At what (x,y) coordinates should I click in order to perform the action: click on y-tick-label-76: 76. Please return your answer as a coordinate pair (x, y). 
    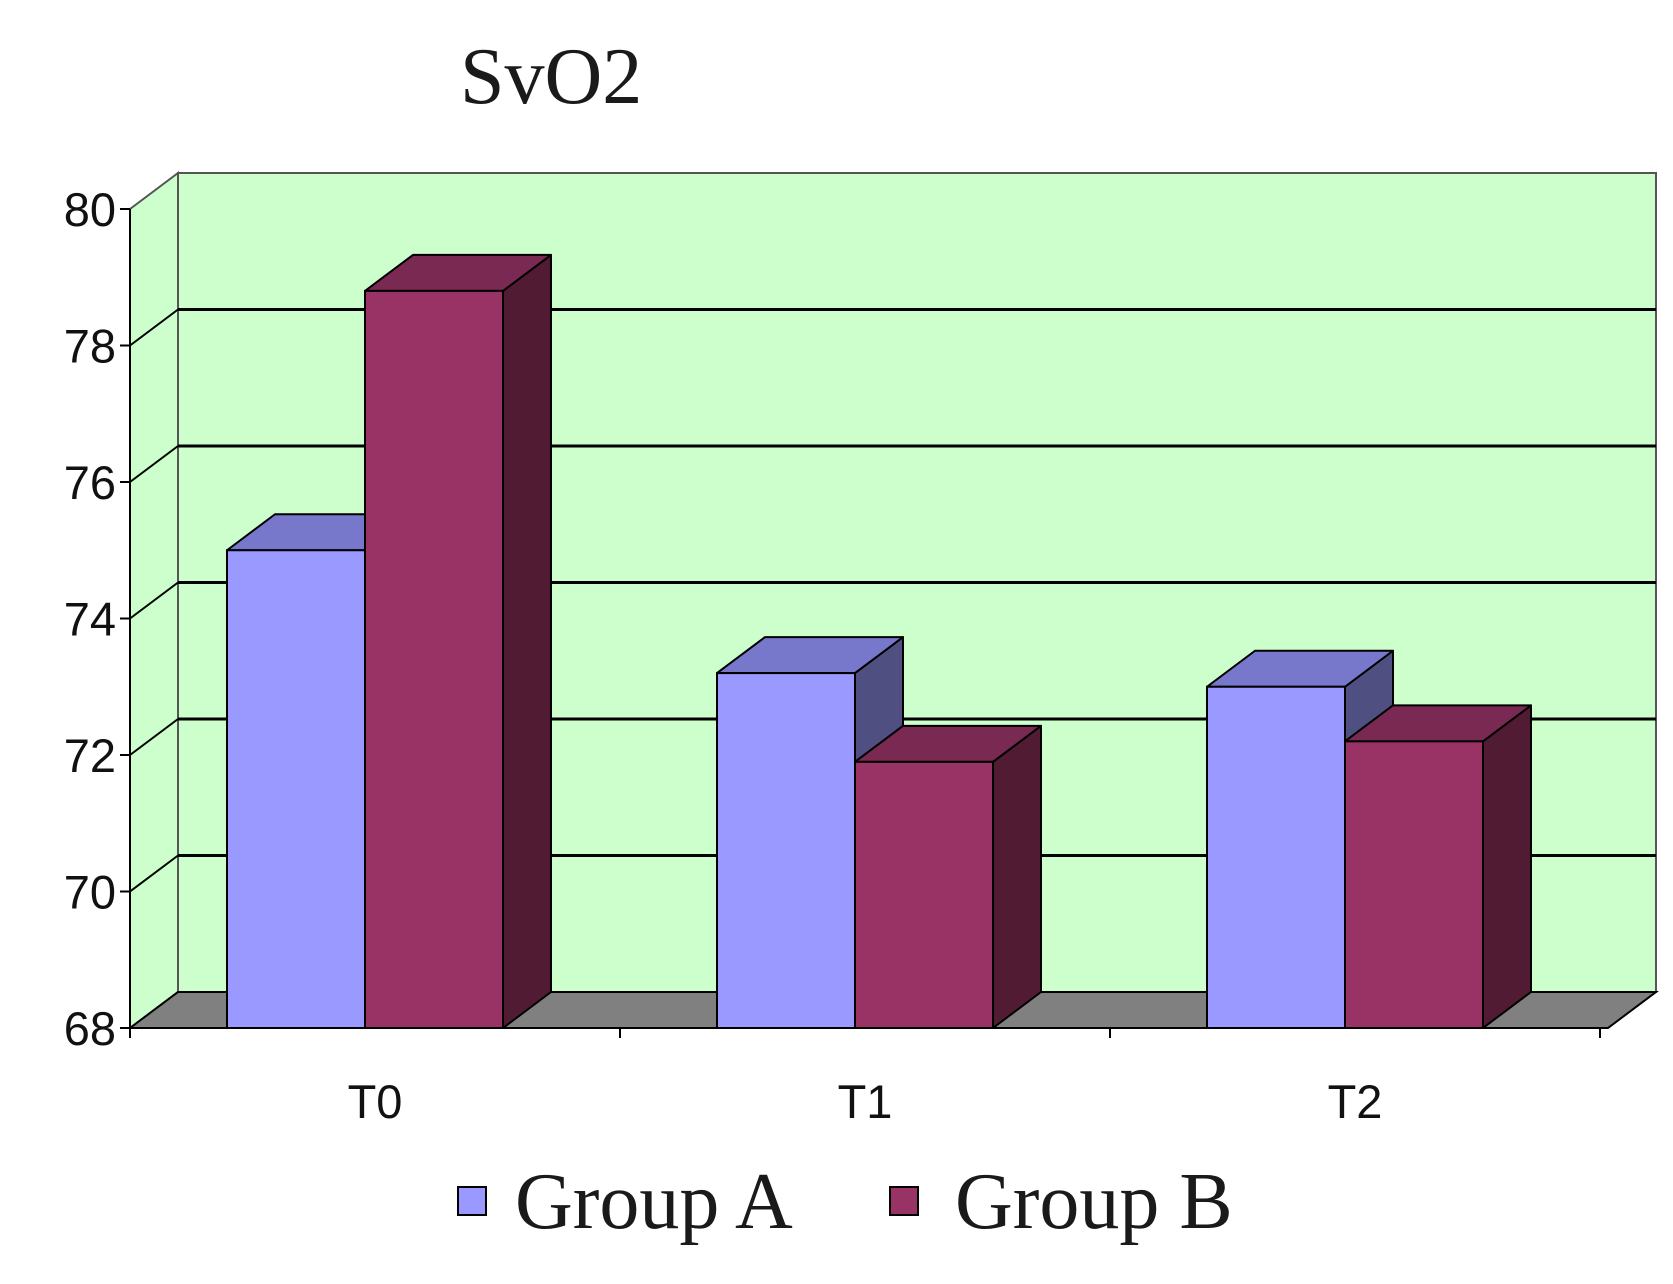
    Looking at the image, I should click on (90, 482).